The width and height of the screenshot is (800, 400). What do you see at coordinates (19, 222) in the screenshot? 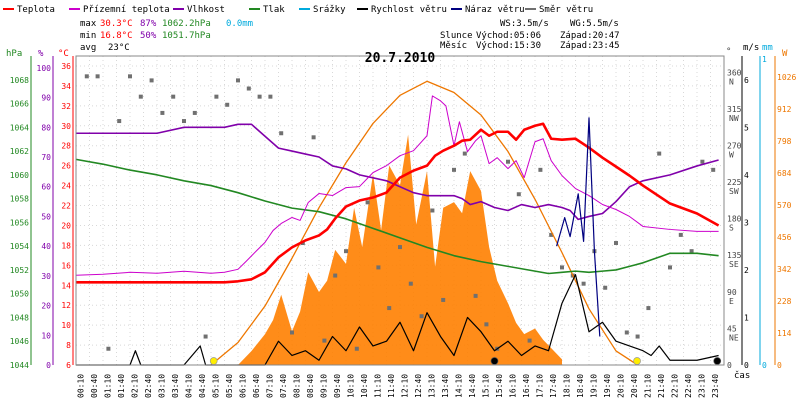
I see `pressure-tick-label: 1056` at bounding box center [19, 222].